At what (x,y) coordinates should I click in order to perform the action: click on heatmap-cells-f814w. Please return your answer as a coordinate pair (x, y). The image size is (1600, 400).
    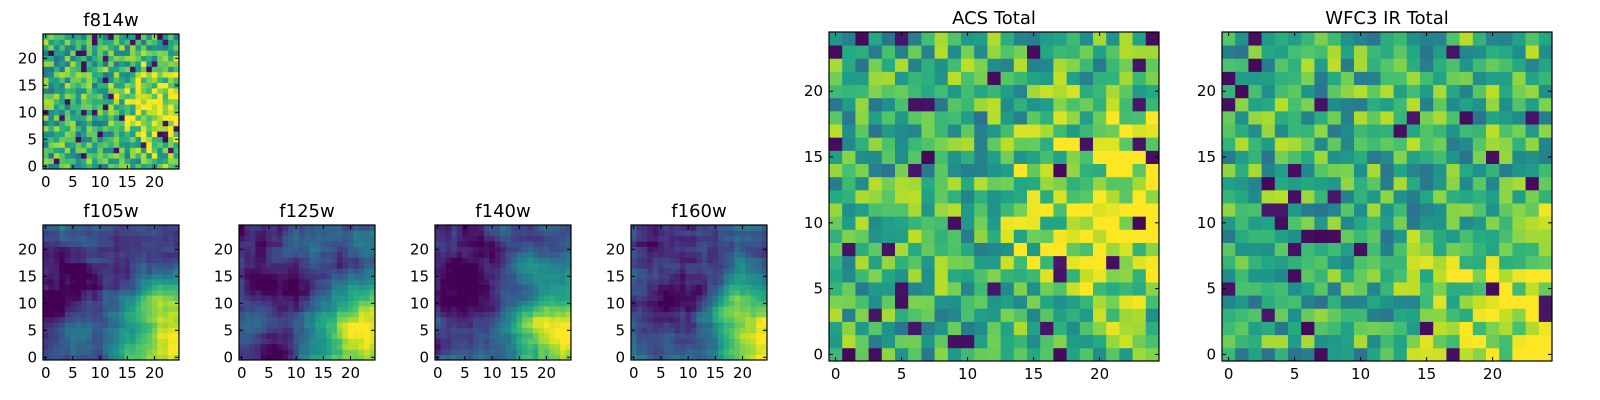
    Looking at the image, I should click on (111, 102).